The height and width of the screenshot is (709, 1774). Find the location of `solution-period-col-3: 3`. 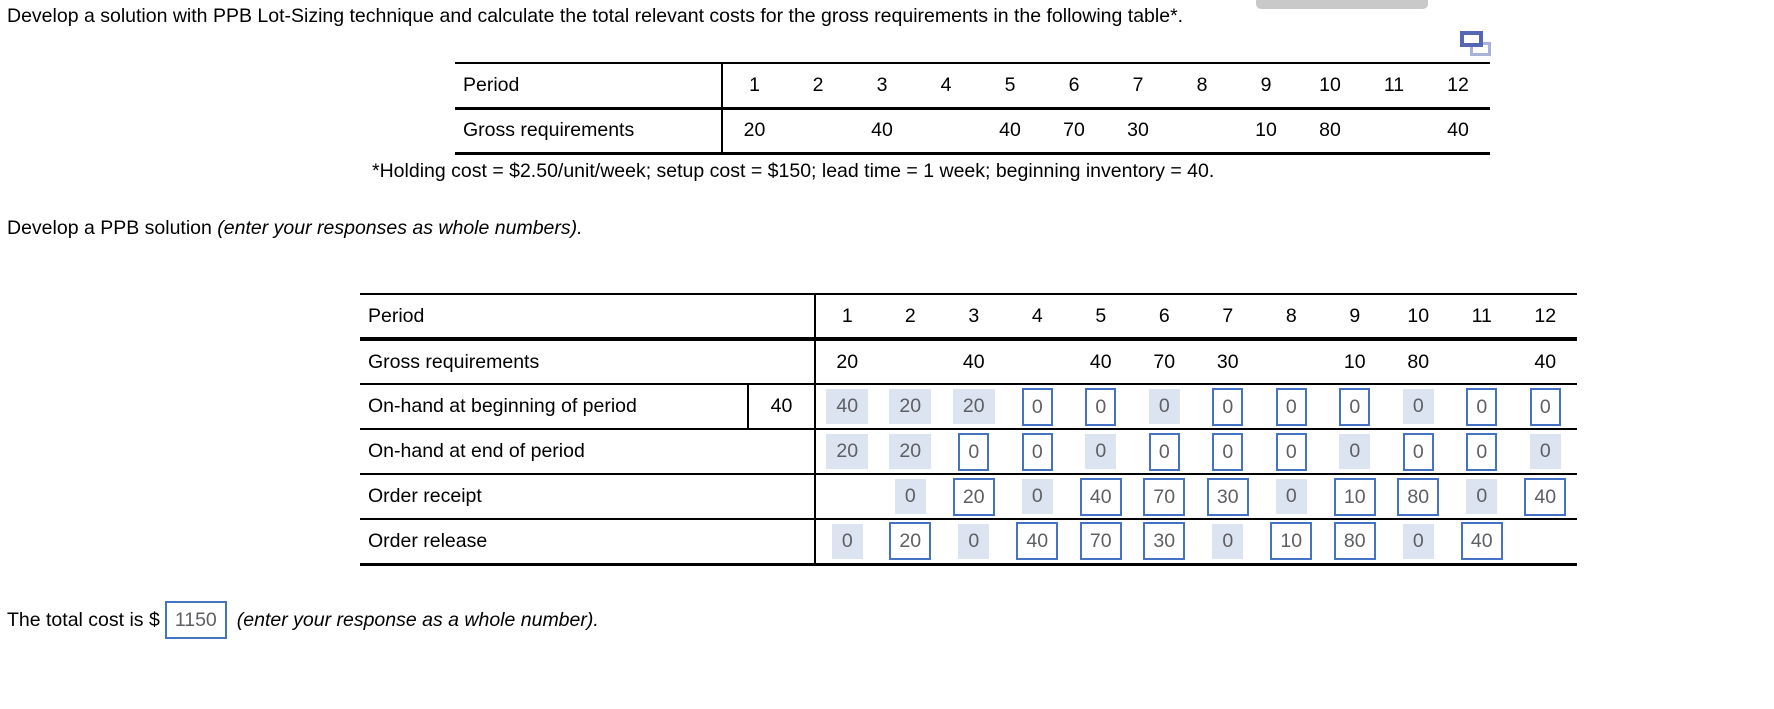

solution-period-col-3: 3 is located at coordinates (974, 317).